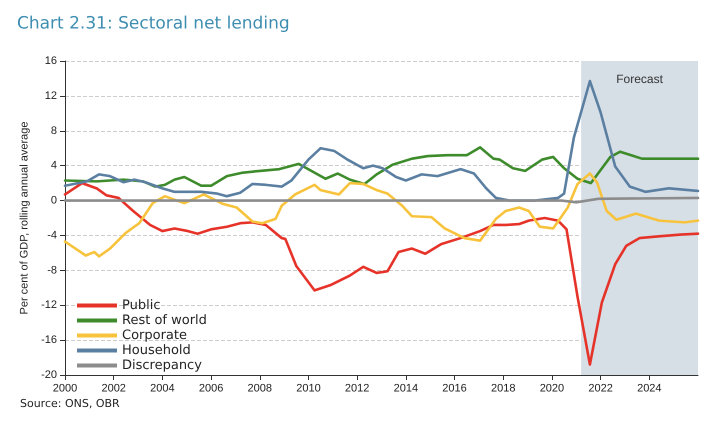 Image resolution: width=716 pixels, height=421 pixels. What do you see at coordinates (52, 235) in the screenshot?
I see `y-tick-label: -4` at bounding box center [52, 235].